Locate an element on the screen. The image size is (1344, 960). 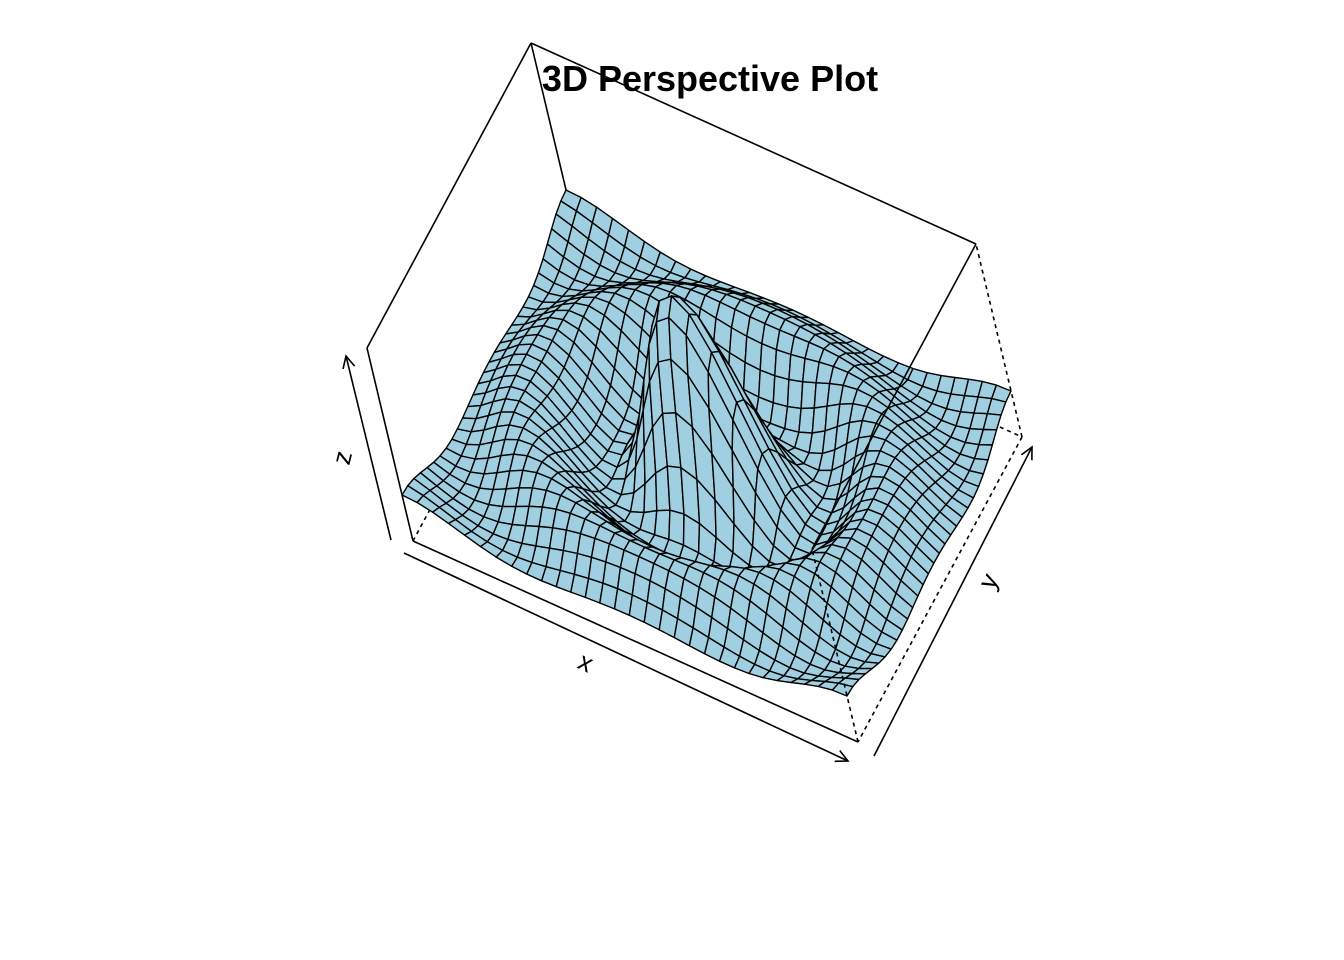
y-axis-label: y is located at coordinates (988, 580).